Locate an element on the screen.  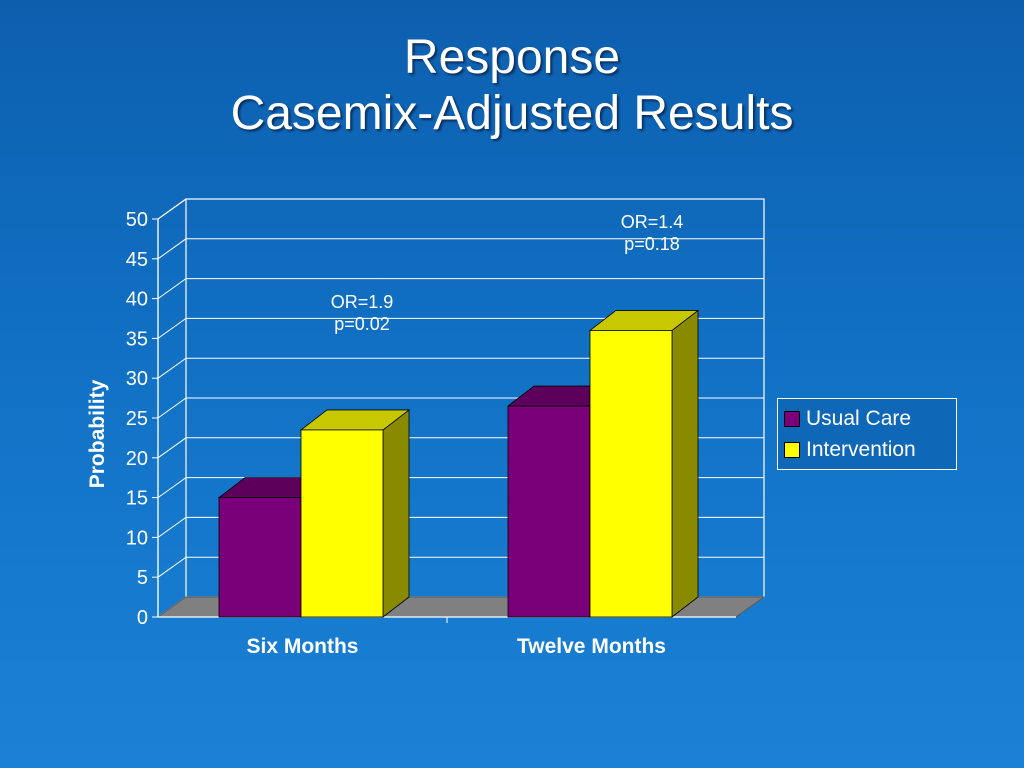
y-axis-tick-label: 0 is located at coordinates (142, 618).